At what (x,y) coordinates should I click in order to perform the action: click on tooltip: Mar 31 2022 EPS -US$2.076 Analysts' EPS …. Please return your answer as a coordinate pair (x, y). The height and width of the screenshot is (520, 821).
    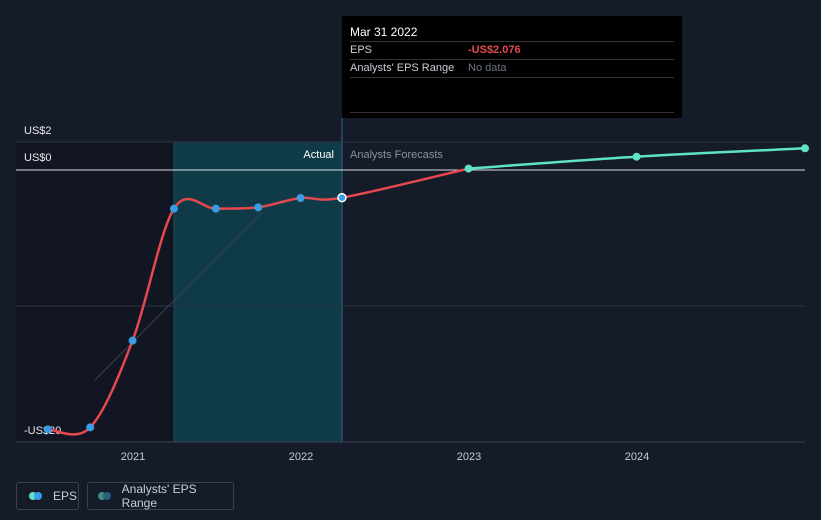
    Looking at the image, I should click on (512, 67).